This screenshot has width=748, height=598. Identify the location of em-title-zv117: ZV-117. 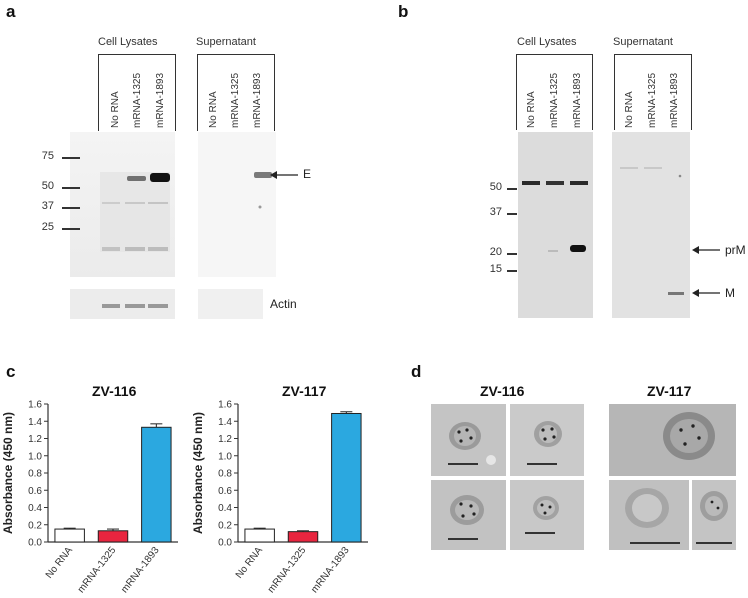
(669, 391).